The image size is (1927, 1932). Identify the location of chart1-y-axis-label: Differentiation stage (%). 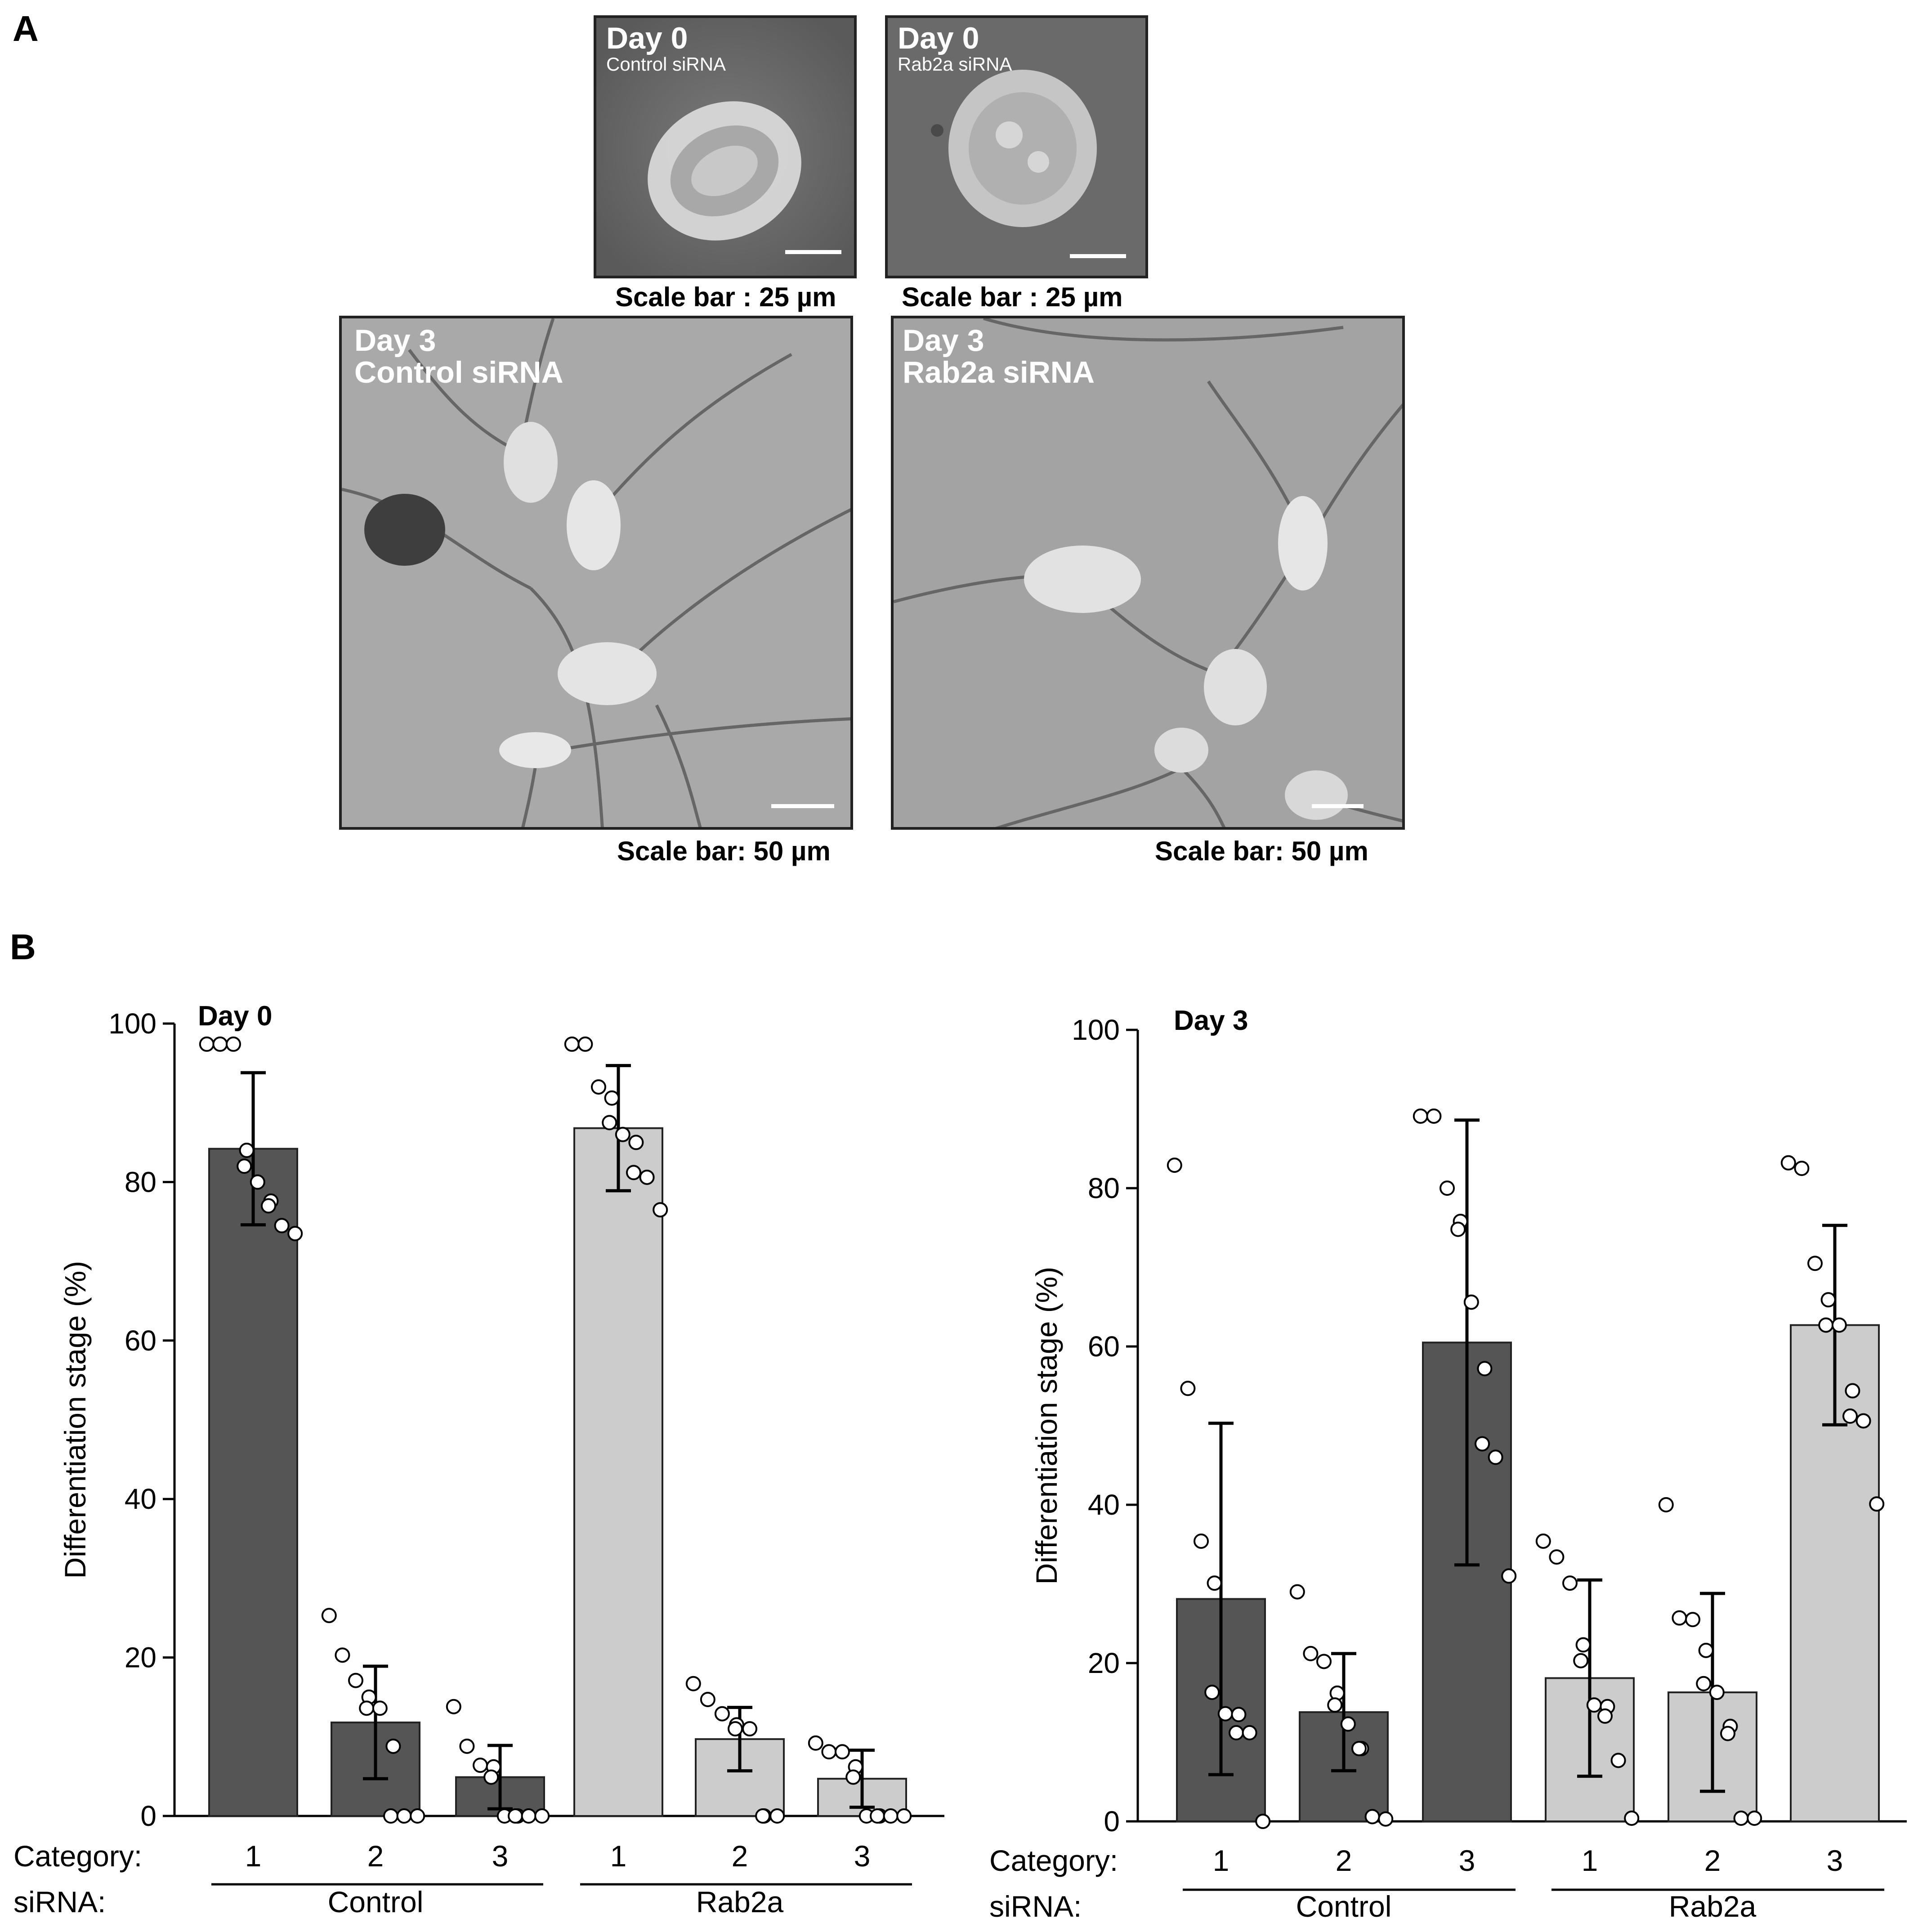
(75, 1420).